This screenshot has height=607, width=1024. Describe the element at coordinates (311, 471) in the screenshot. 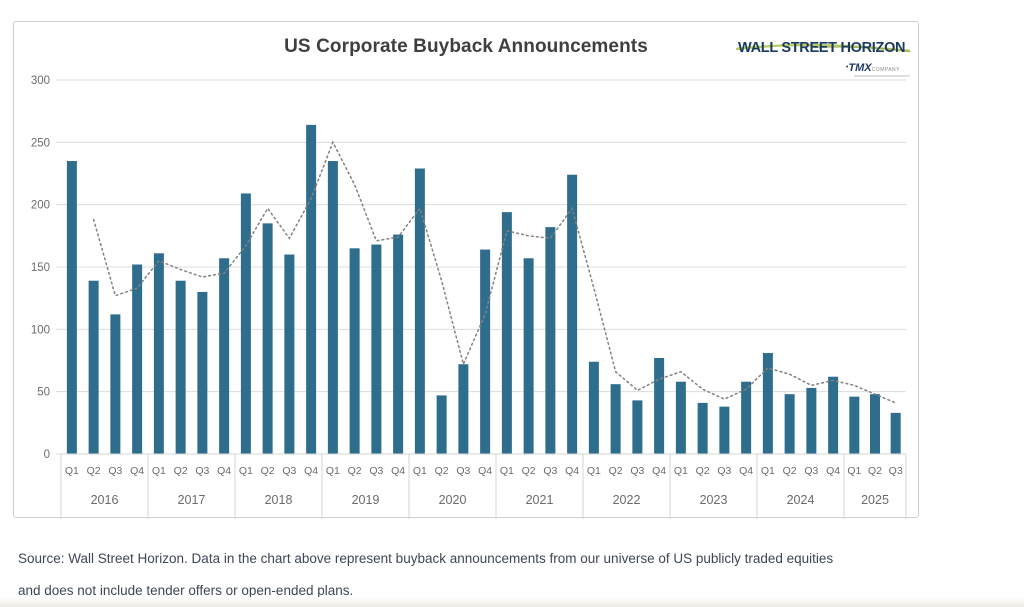

I see `x-tick-2018-Q4: Q4` at that location.